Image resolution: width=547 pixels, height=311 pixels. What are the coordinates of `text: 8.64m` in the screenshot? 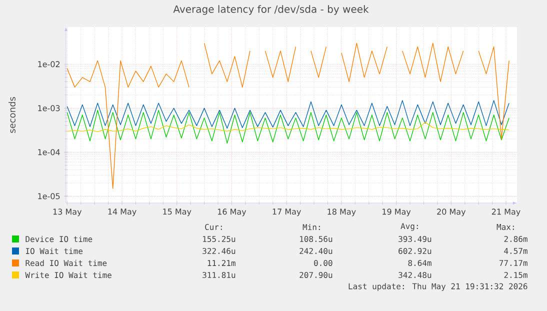 It's located at (420, 263).